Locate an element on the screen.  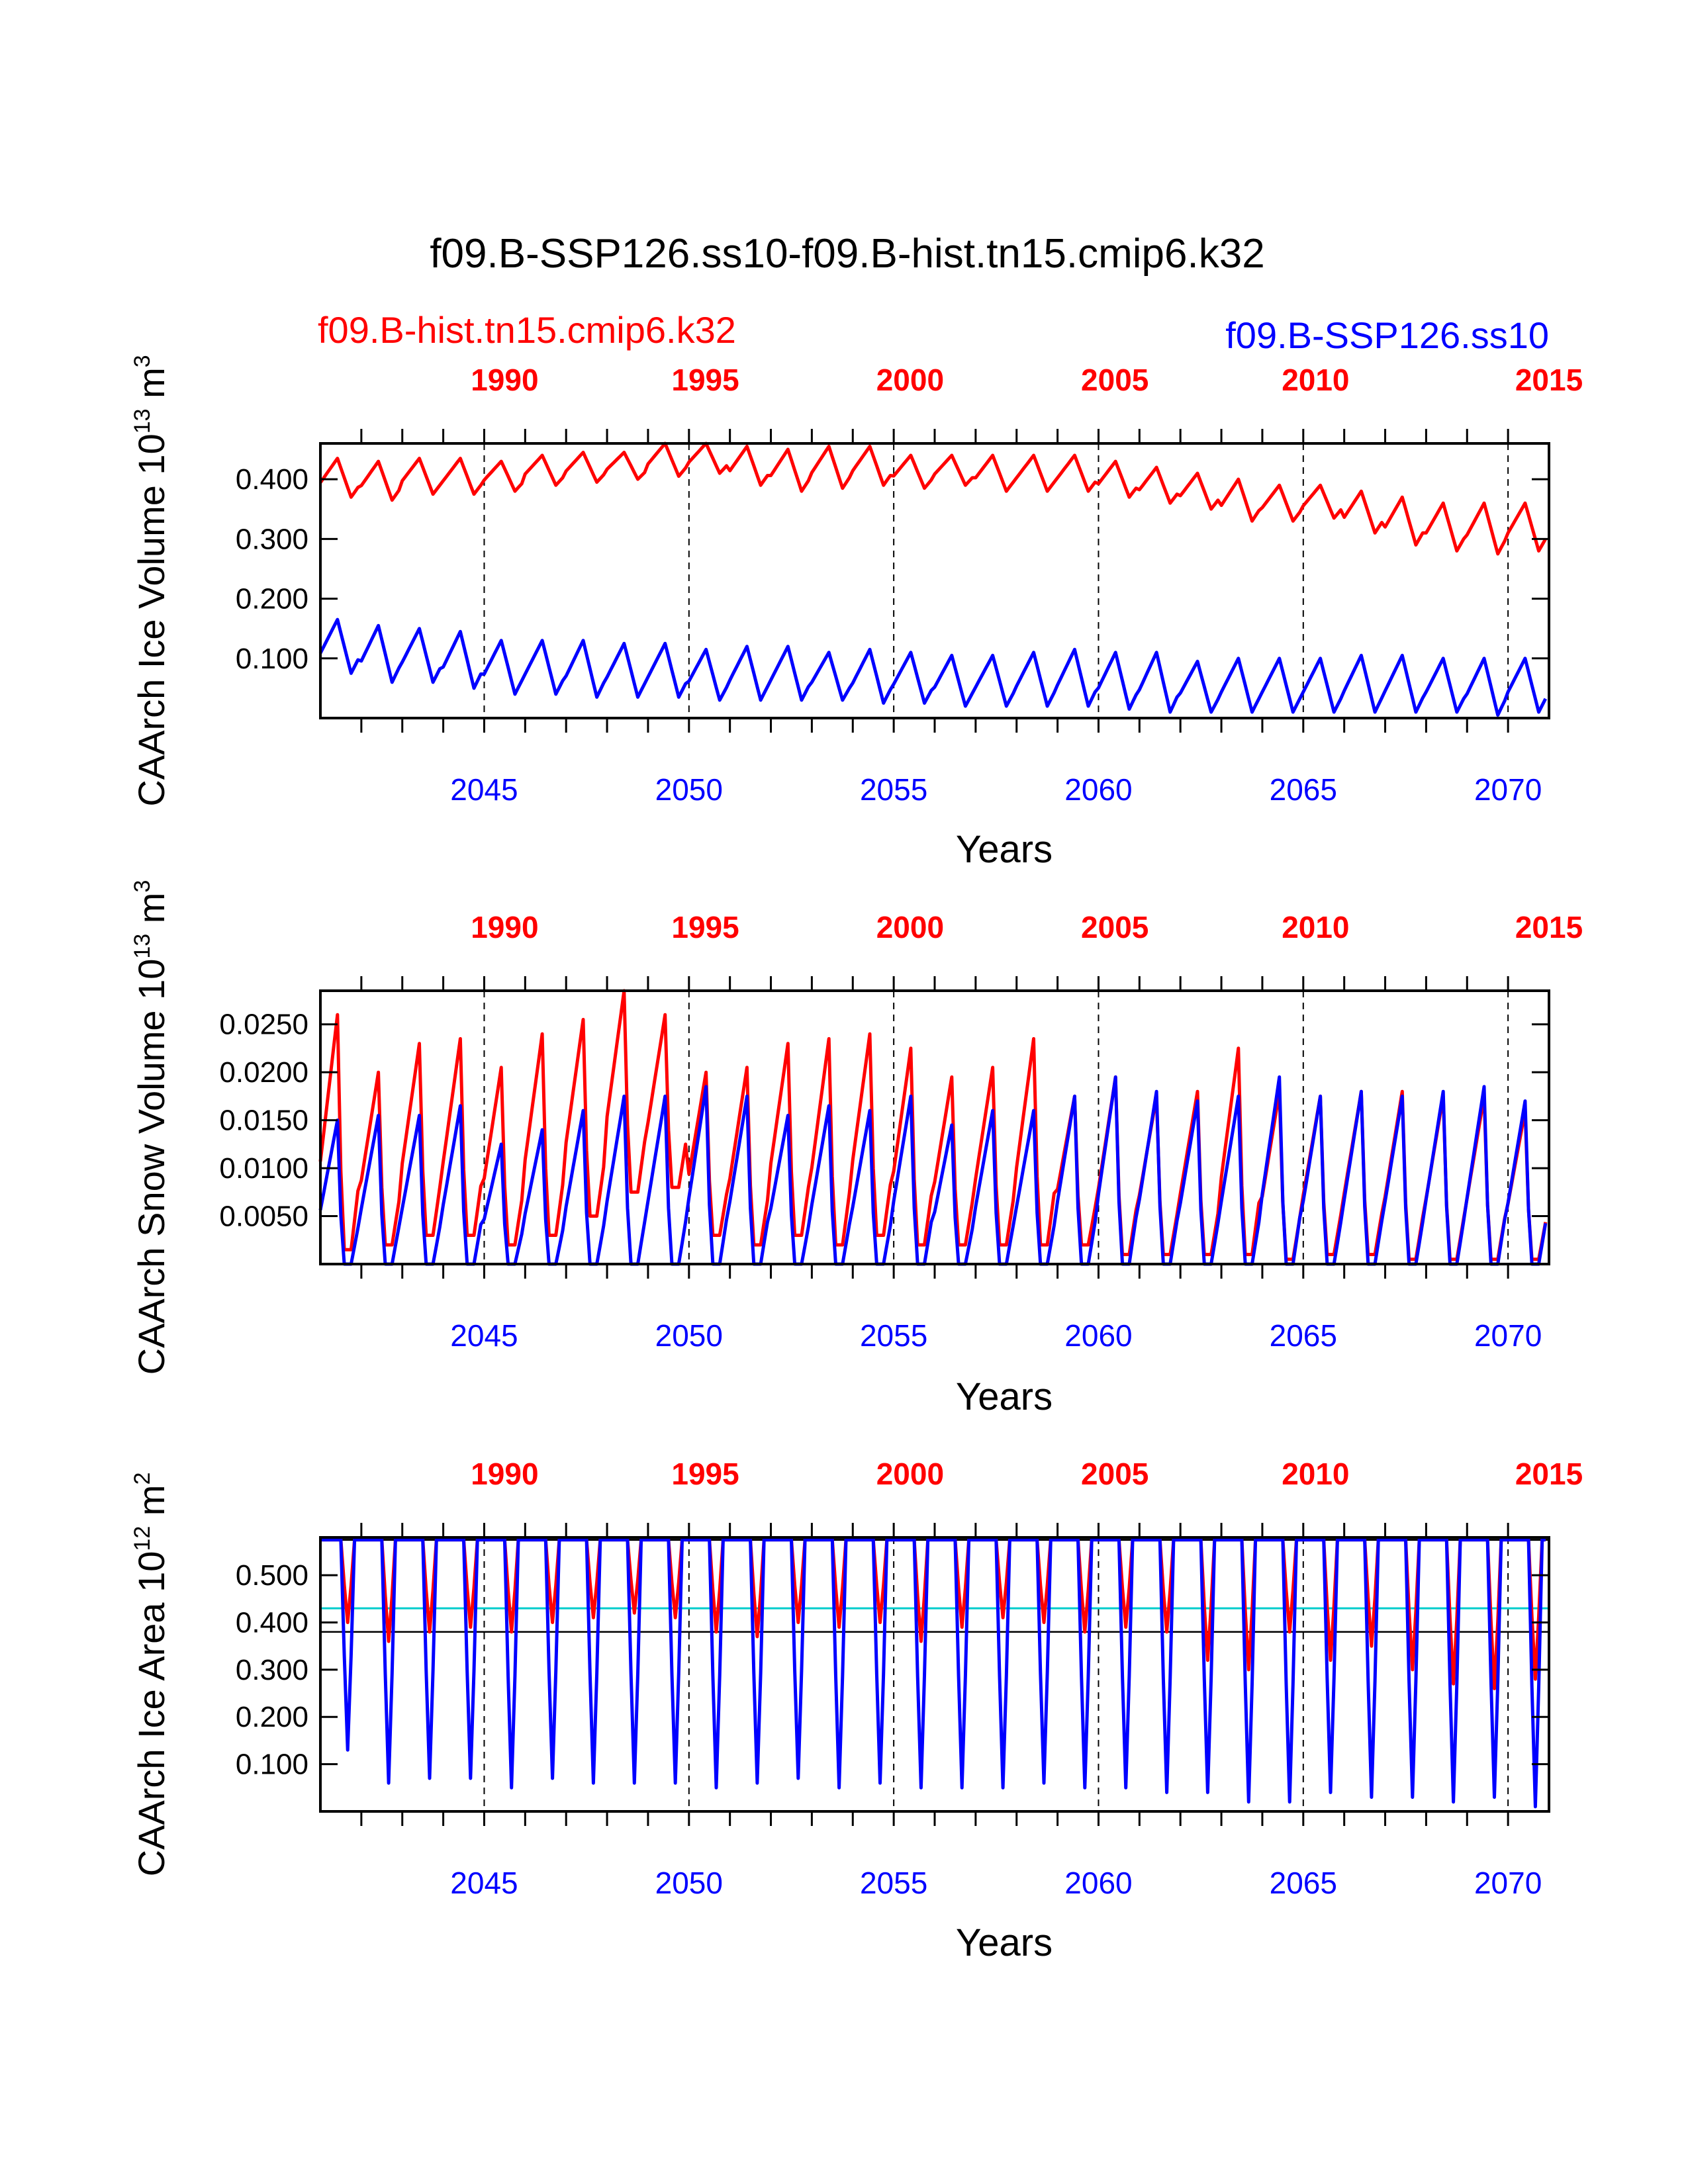
y-tick-label: 0.0150 is located at coordinates (263, 1121).